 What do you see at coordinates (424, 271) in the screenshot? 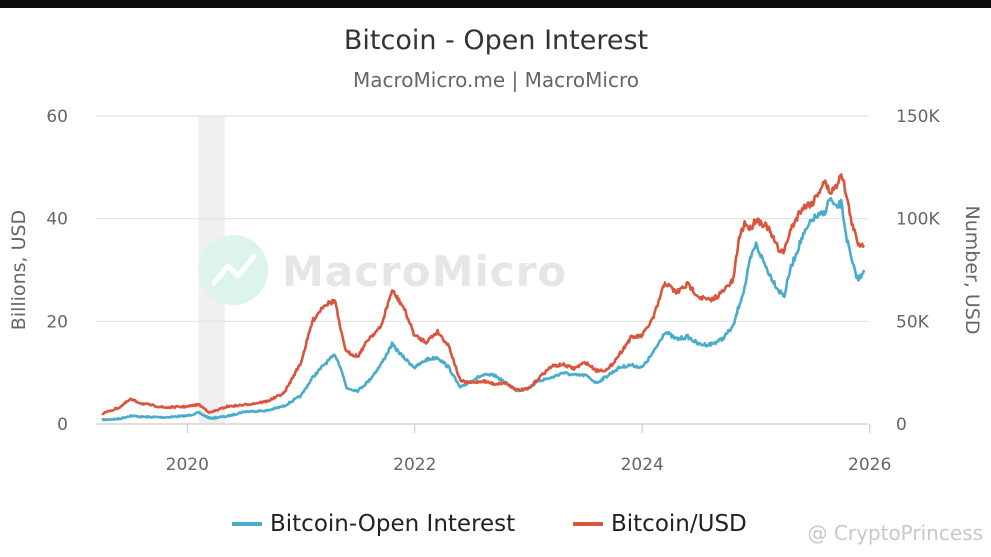
I see `watermark-text: MacroMicro` at bounding box center [424, 271].